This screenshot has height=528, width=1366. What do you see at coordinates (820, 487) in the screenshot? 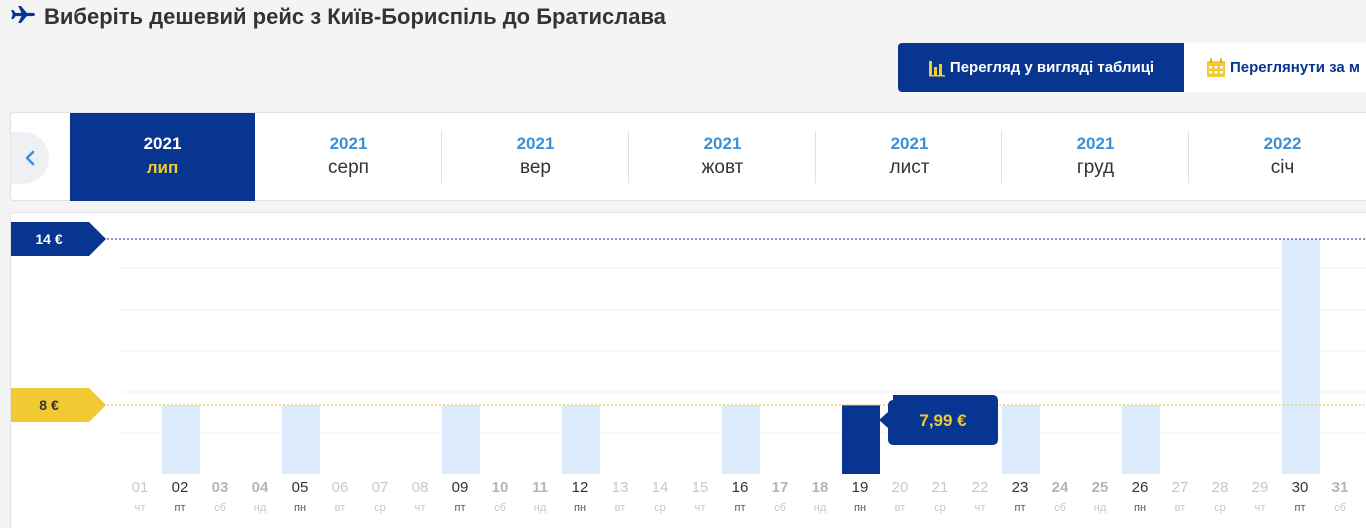
I see `day-number: 18` at bounding box center [820, 487].